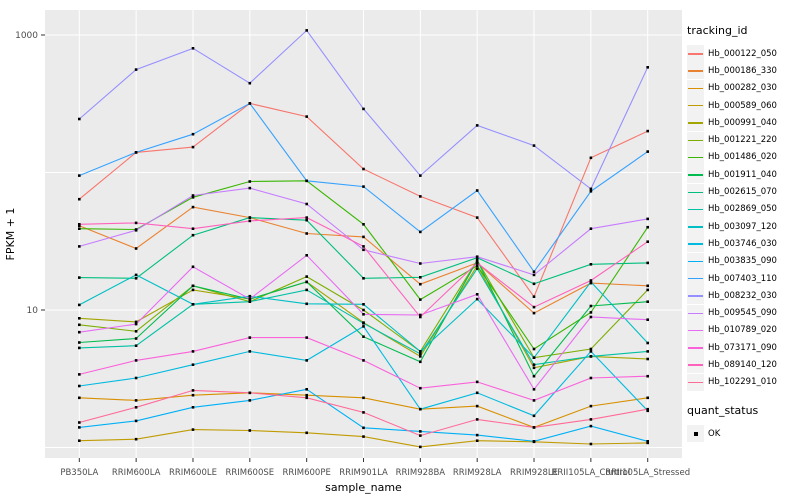  I want to click on x-tick-label: RRII105LA_Stressed, so click(647, 473).